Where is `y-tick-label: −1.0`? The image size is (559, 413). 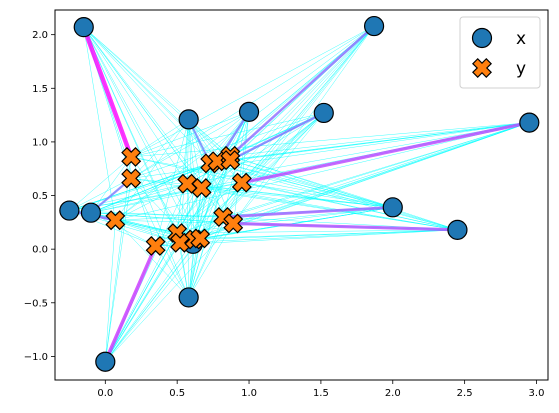
y-tick-label: −1.0 is located at coordinates (36, 357).